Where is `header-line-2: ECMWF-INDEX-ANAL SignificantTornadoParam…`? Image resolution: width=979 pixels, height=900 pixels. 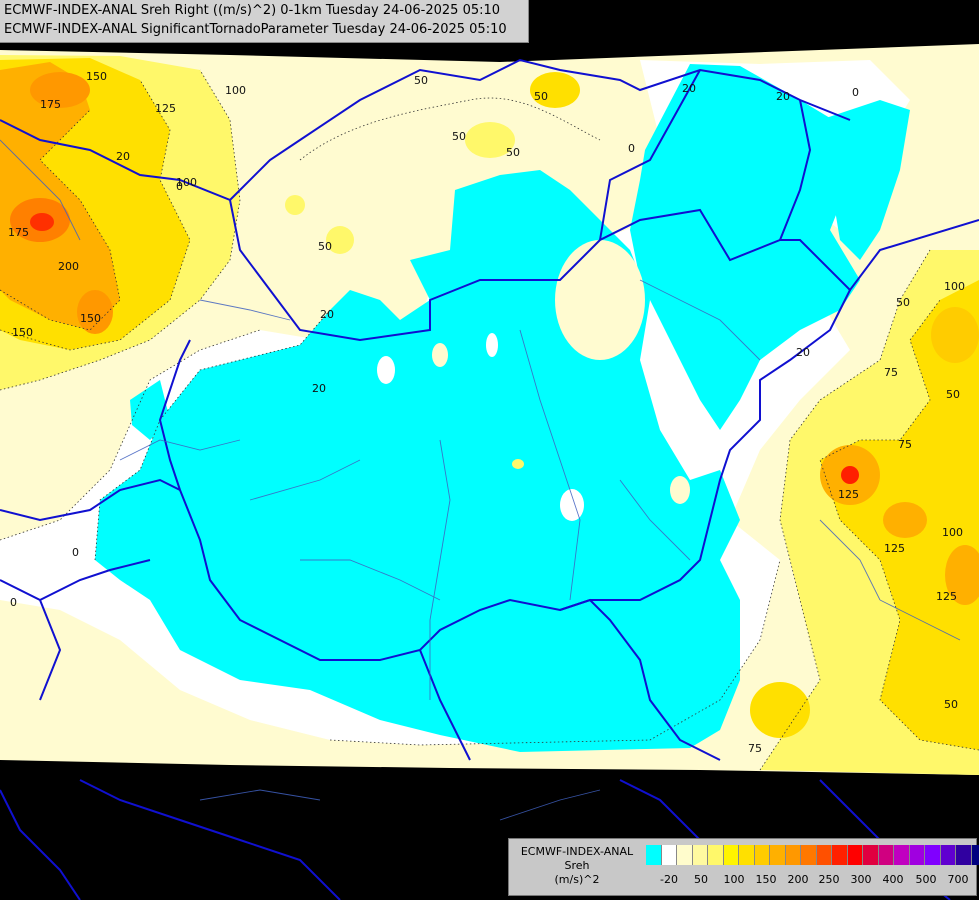 header-line-2: ECMWF-INDEX-ANAL SignificantTornadoParam… is located at coordinates (255, 29).